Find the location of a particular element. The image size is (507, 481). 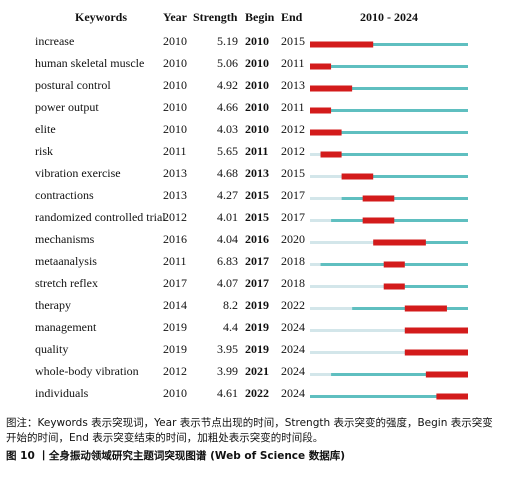

strength: 5.06 is located at coordinates (227, 63).